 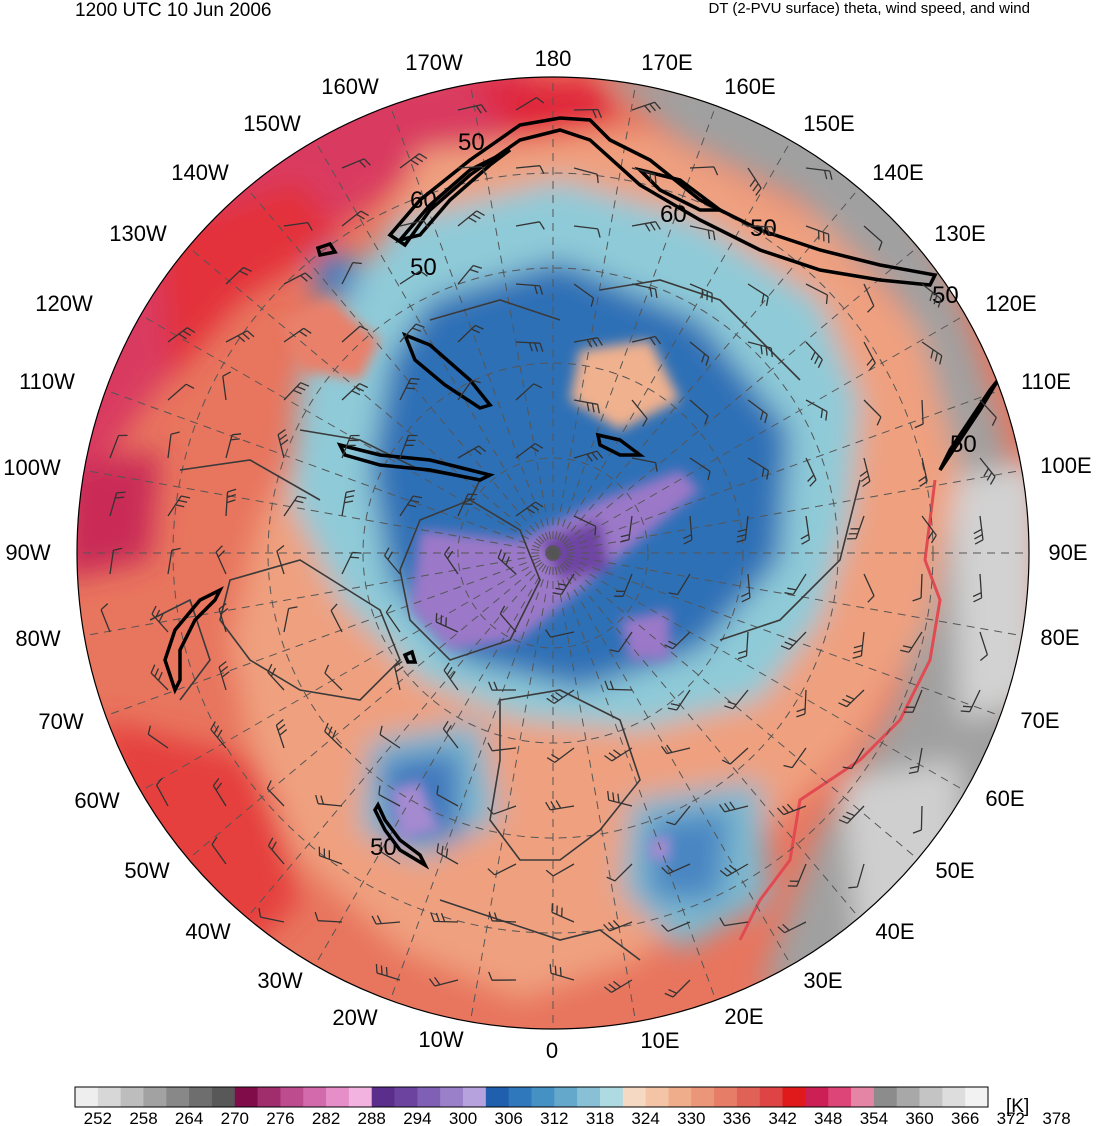 I want to click on colorbar-tick-label: 378, so click(x=1056, y=1117).